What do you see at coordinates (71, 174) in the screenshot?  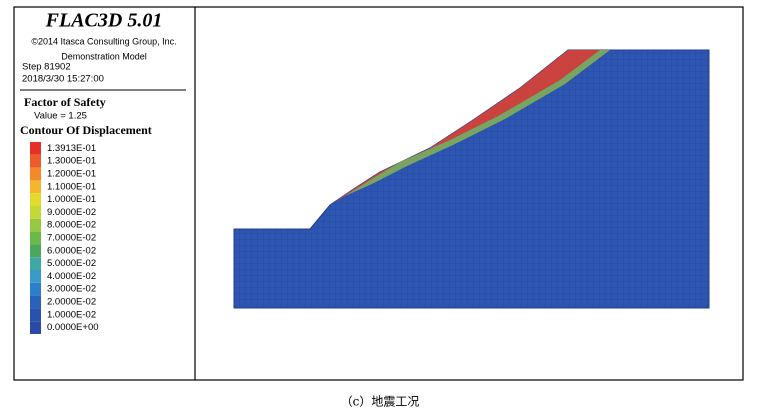 I see `legend-label: 1.2000E-01` at bounding box center [71, 174].